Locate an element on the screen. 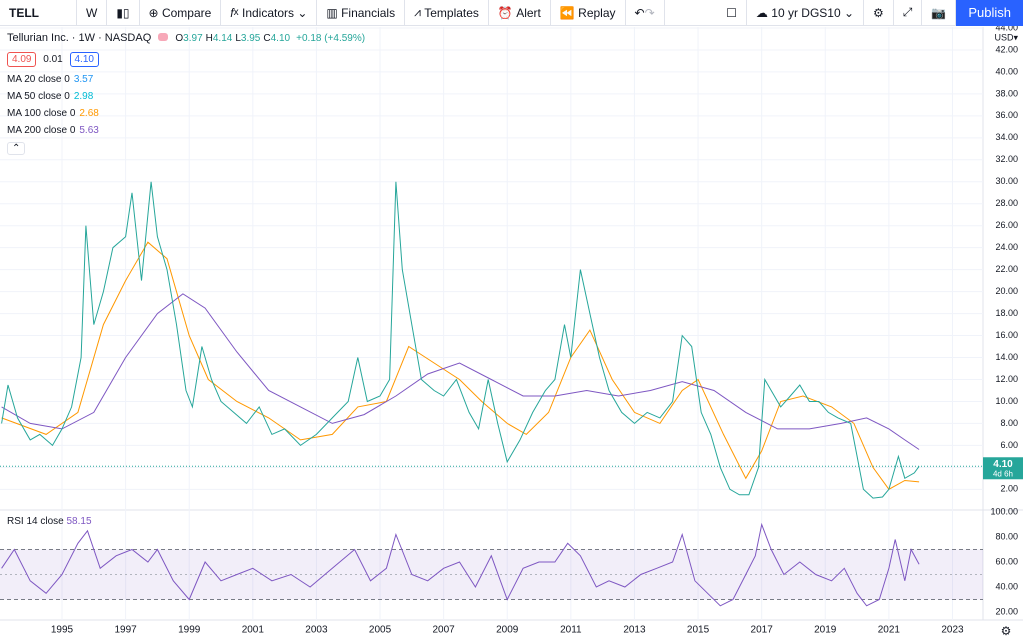  rsi-line is located at coordinates (460, 564).